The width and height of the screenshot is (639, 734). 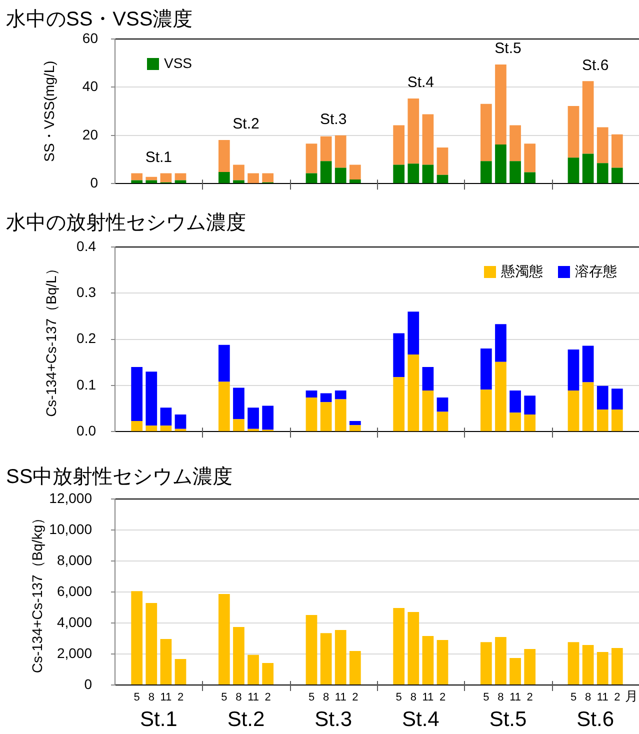 What do you see at coordinates (86, 246) in the screenshot?
I see `y-tick-label: 0.4` at bounding box center [86, 246].